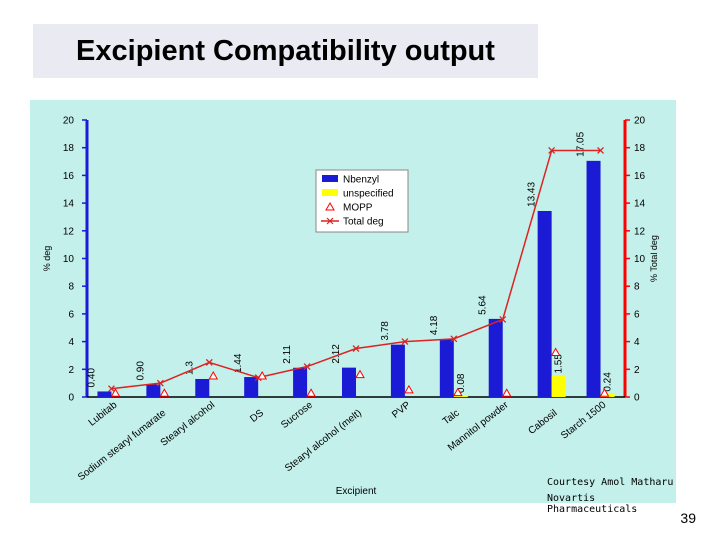 The height and width of the screenshot is (540, 720). I want to click on slide-title: Excipient Compatibility output, so click(285, 50).